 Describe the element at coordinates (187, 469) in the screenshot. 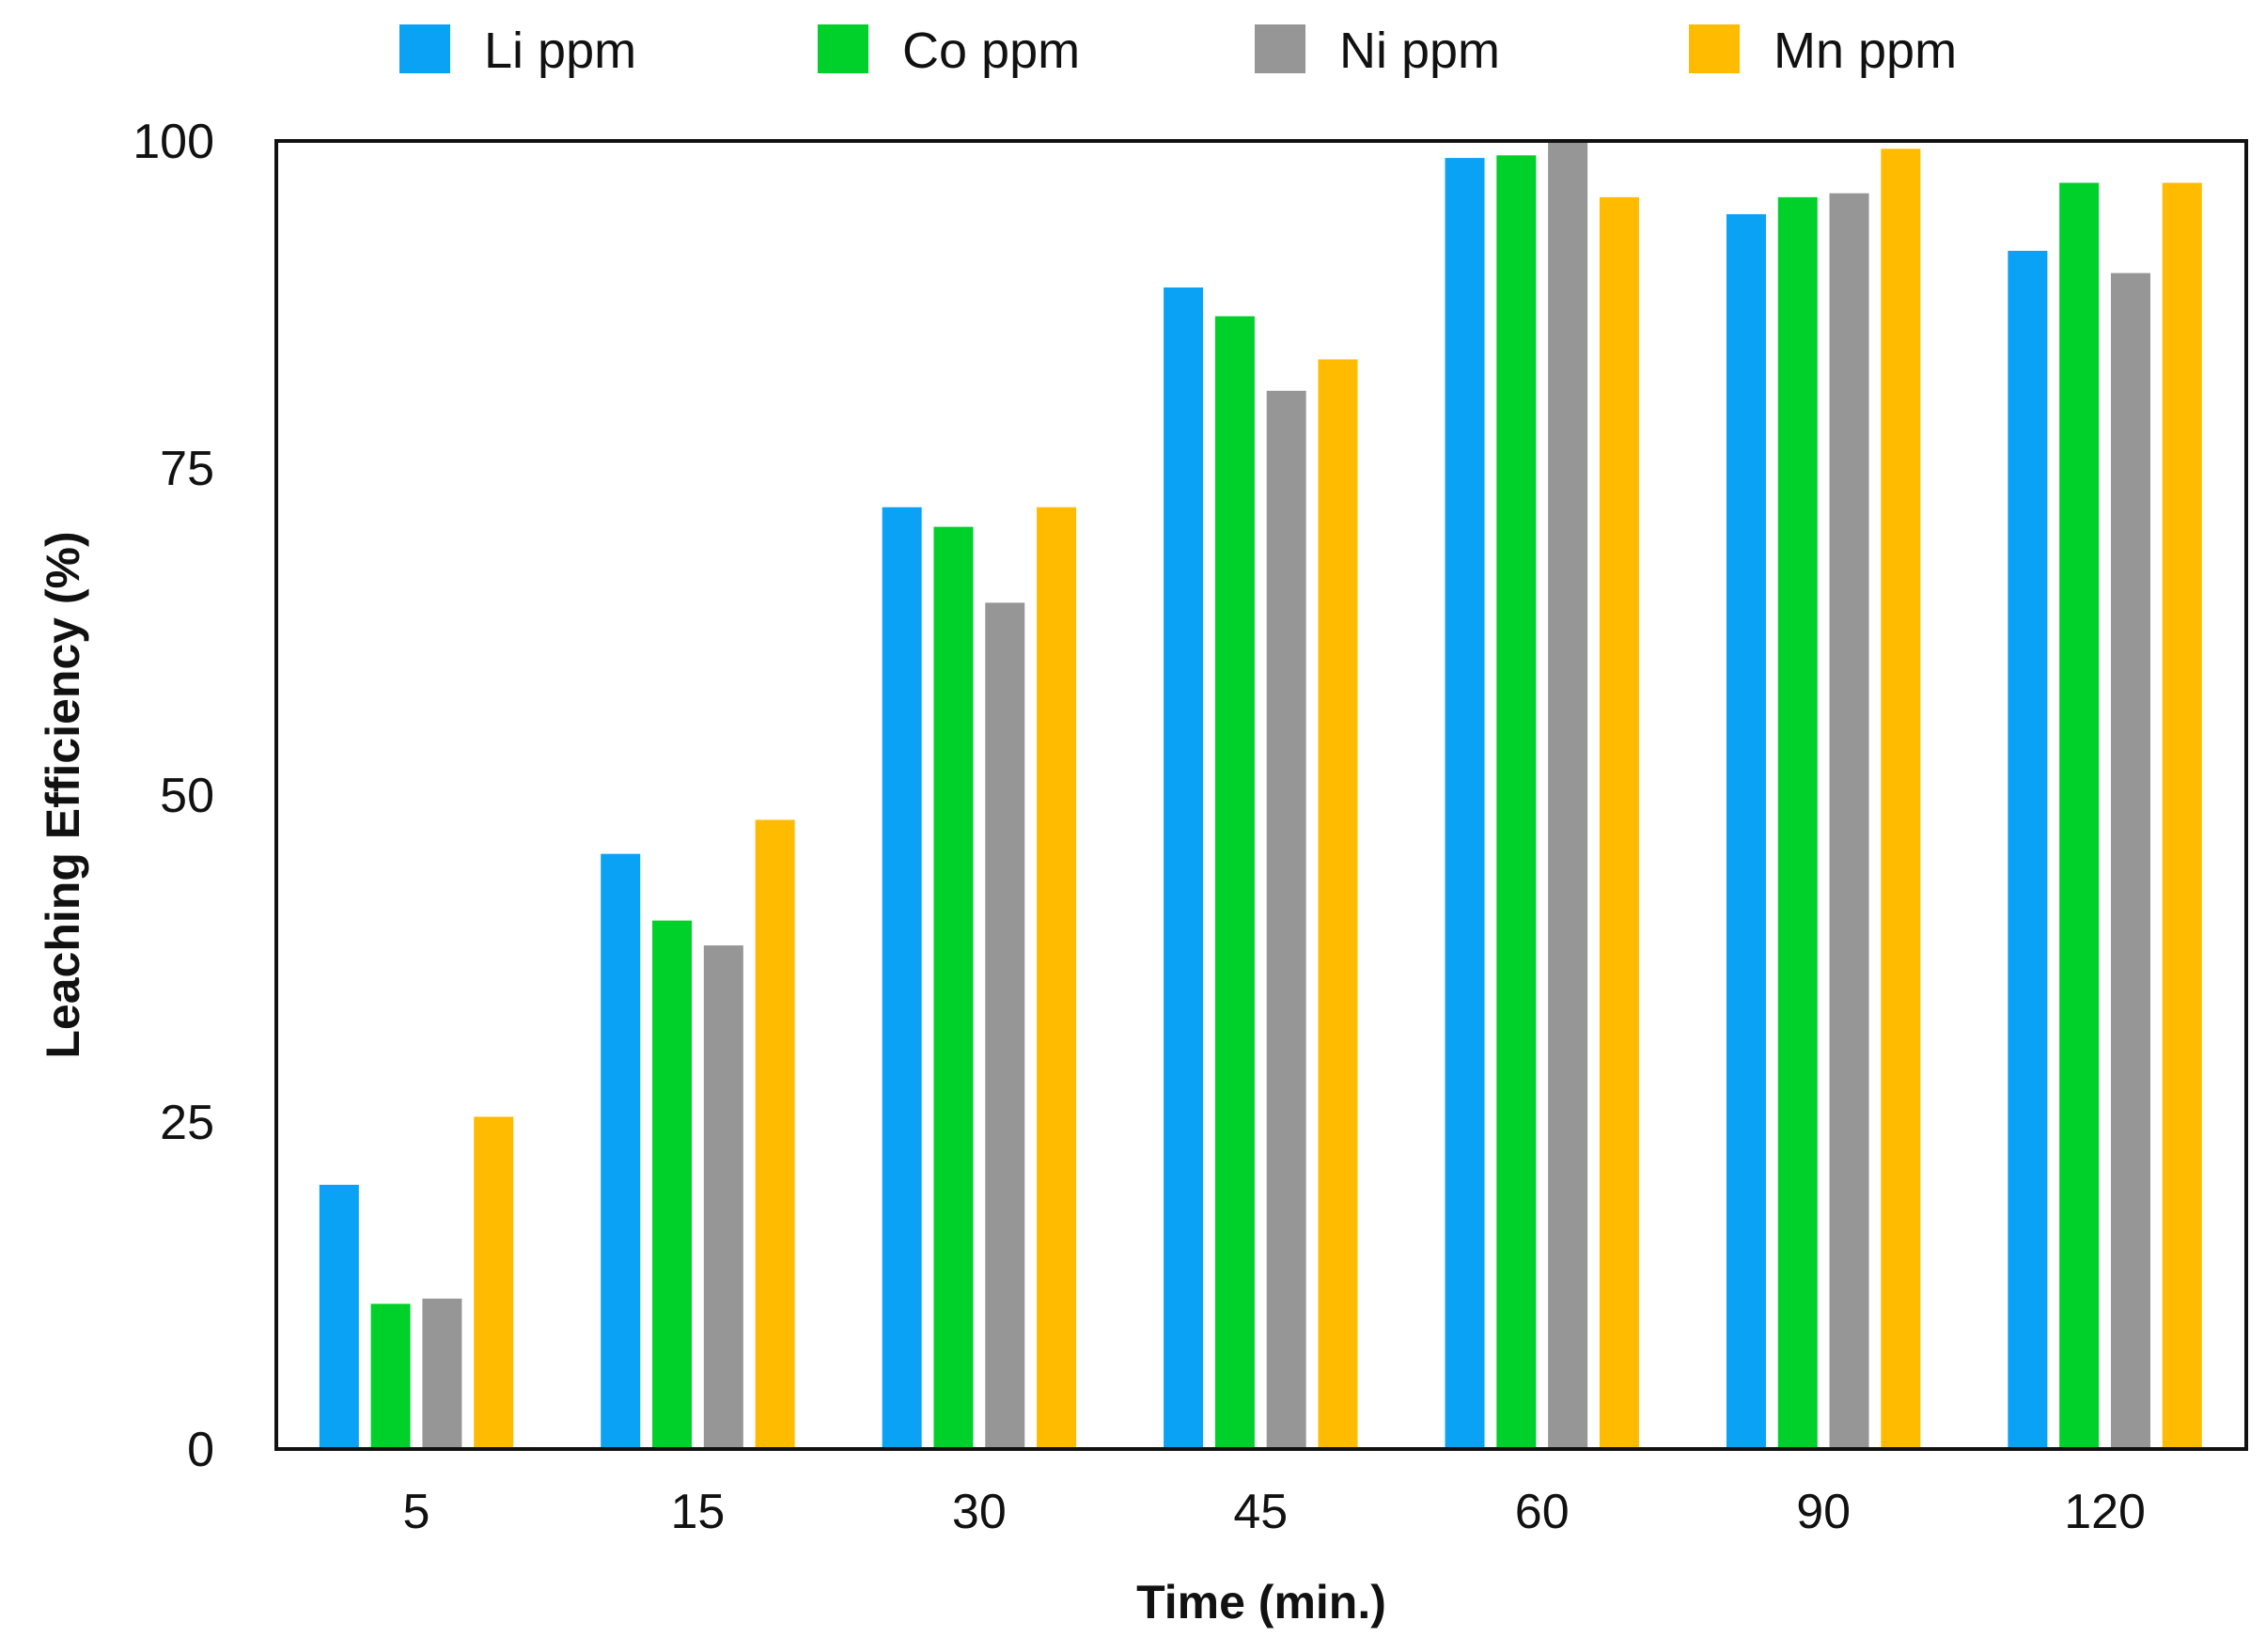

I see `y-tick-label: 75` at that location.